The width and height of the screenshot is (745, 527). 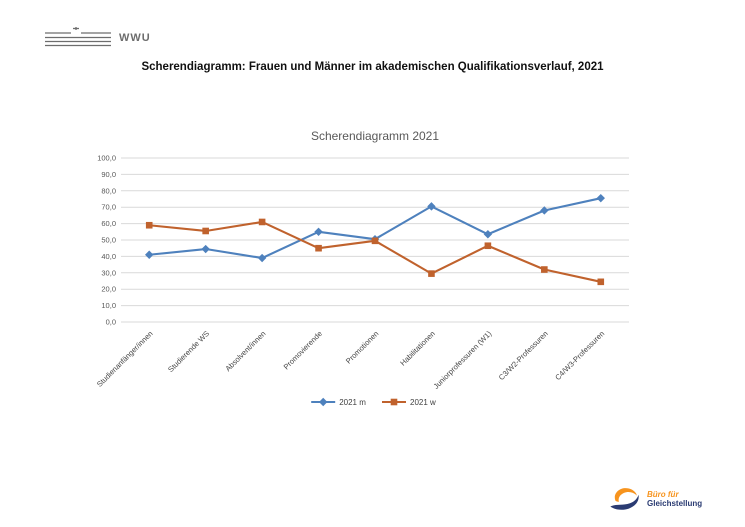 I want to click on wwu-logo: WWU, so click(x=98, y=38).